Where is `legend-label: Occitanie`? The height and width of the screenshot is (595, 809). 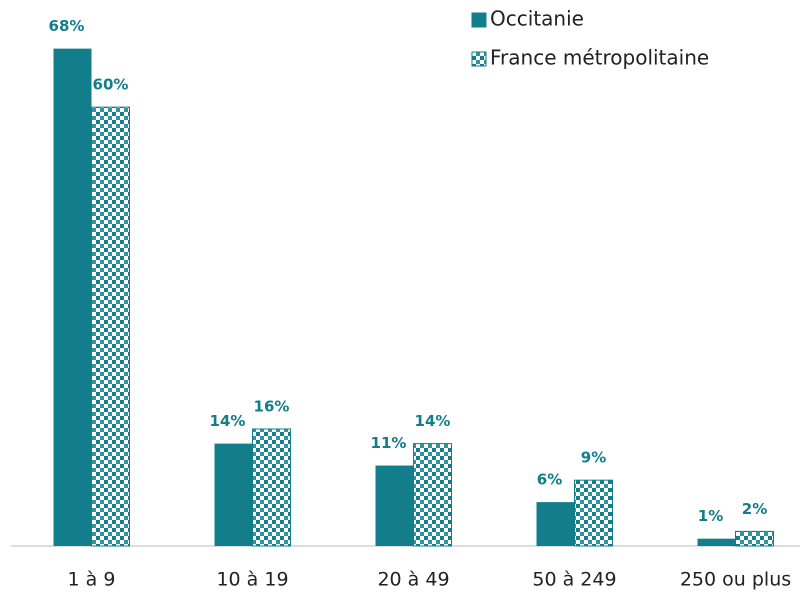
legend-label: Occitanie is located at coordinates (537, 19).